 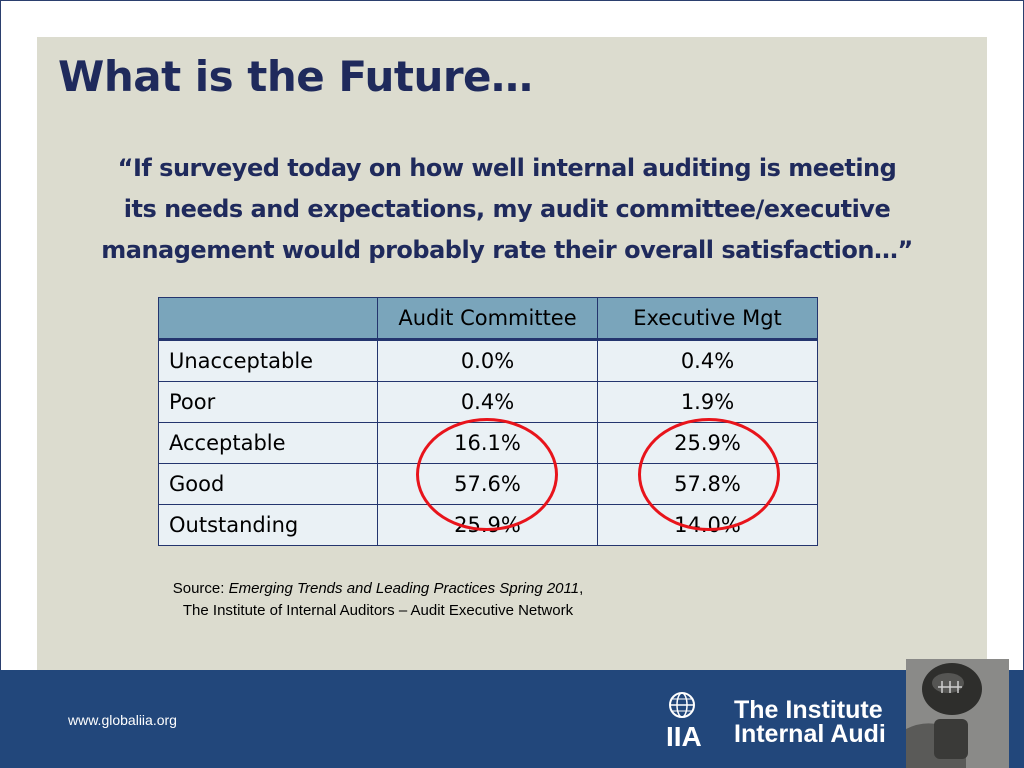 What do you see at coordinates (707, 402) in the screenshot?
I see `executive-mgt-value: 1.9%` at bounding box center [707, 402].